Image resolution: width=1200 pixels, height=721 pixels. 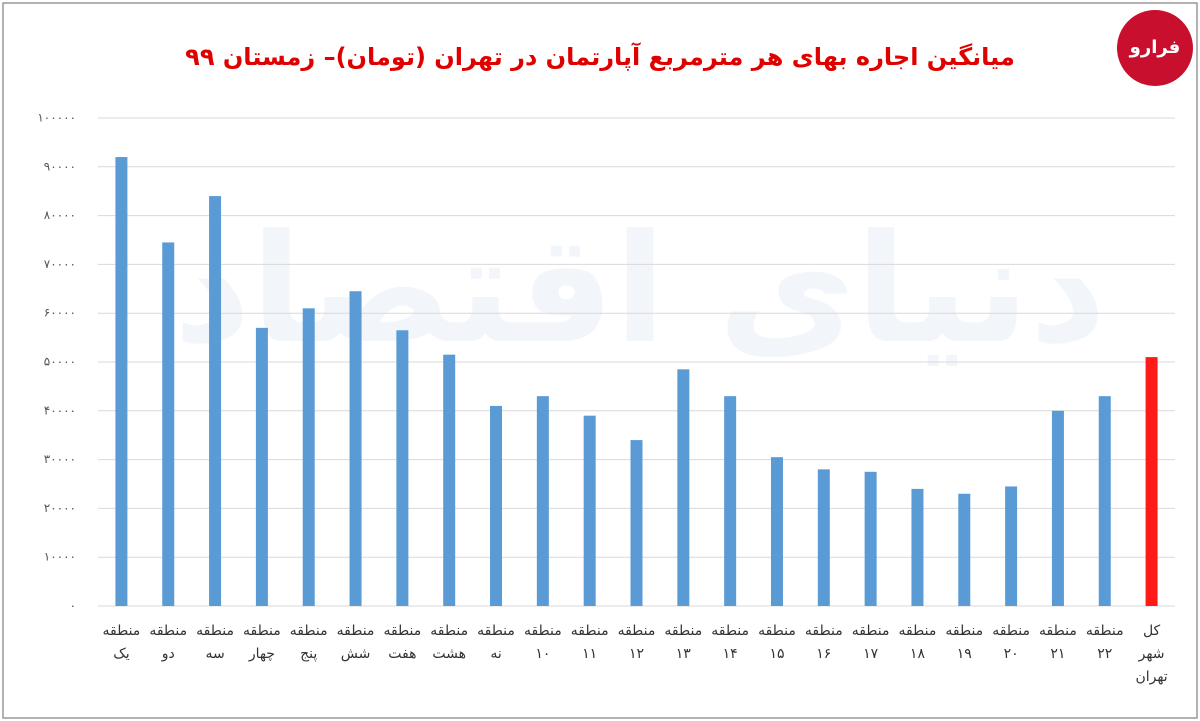 I want to click on y-tick-label: ۳۰۰۰۰, so click(x=60, y=459).